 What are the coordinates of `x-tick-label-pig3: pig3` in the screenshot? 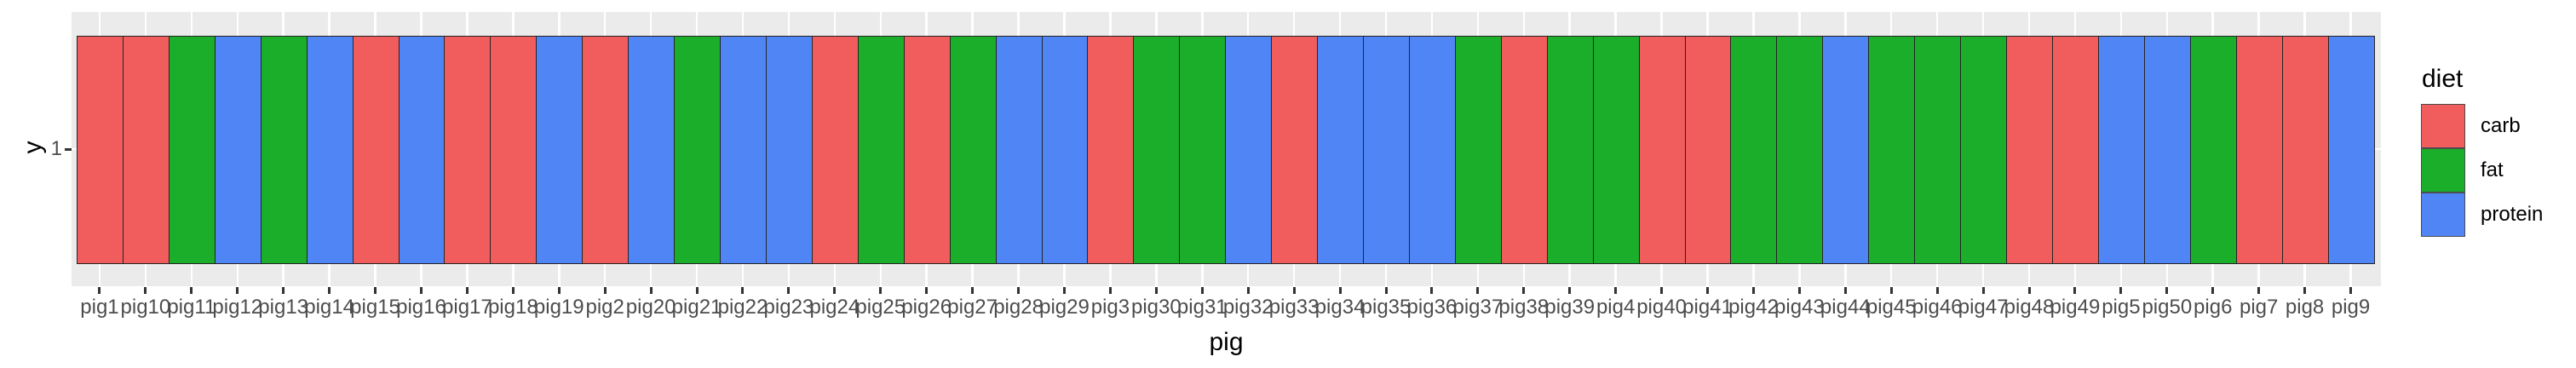 It's located at (1110, 307).